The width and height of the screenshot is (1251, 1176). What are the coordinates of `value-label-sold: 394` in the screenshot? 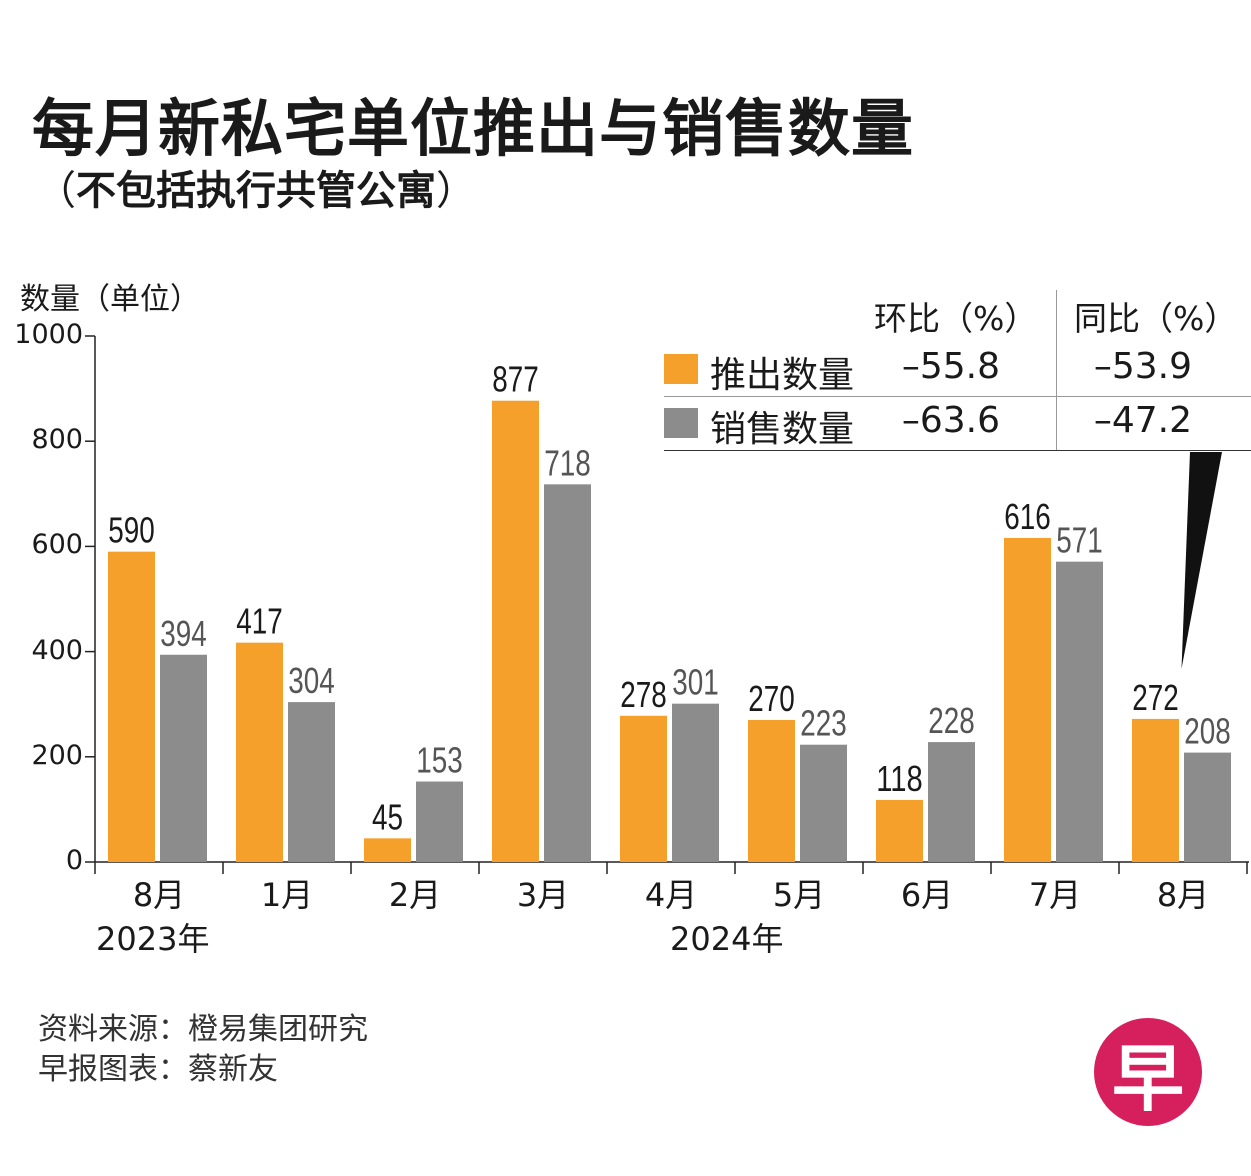 It's located at (183, 633).